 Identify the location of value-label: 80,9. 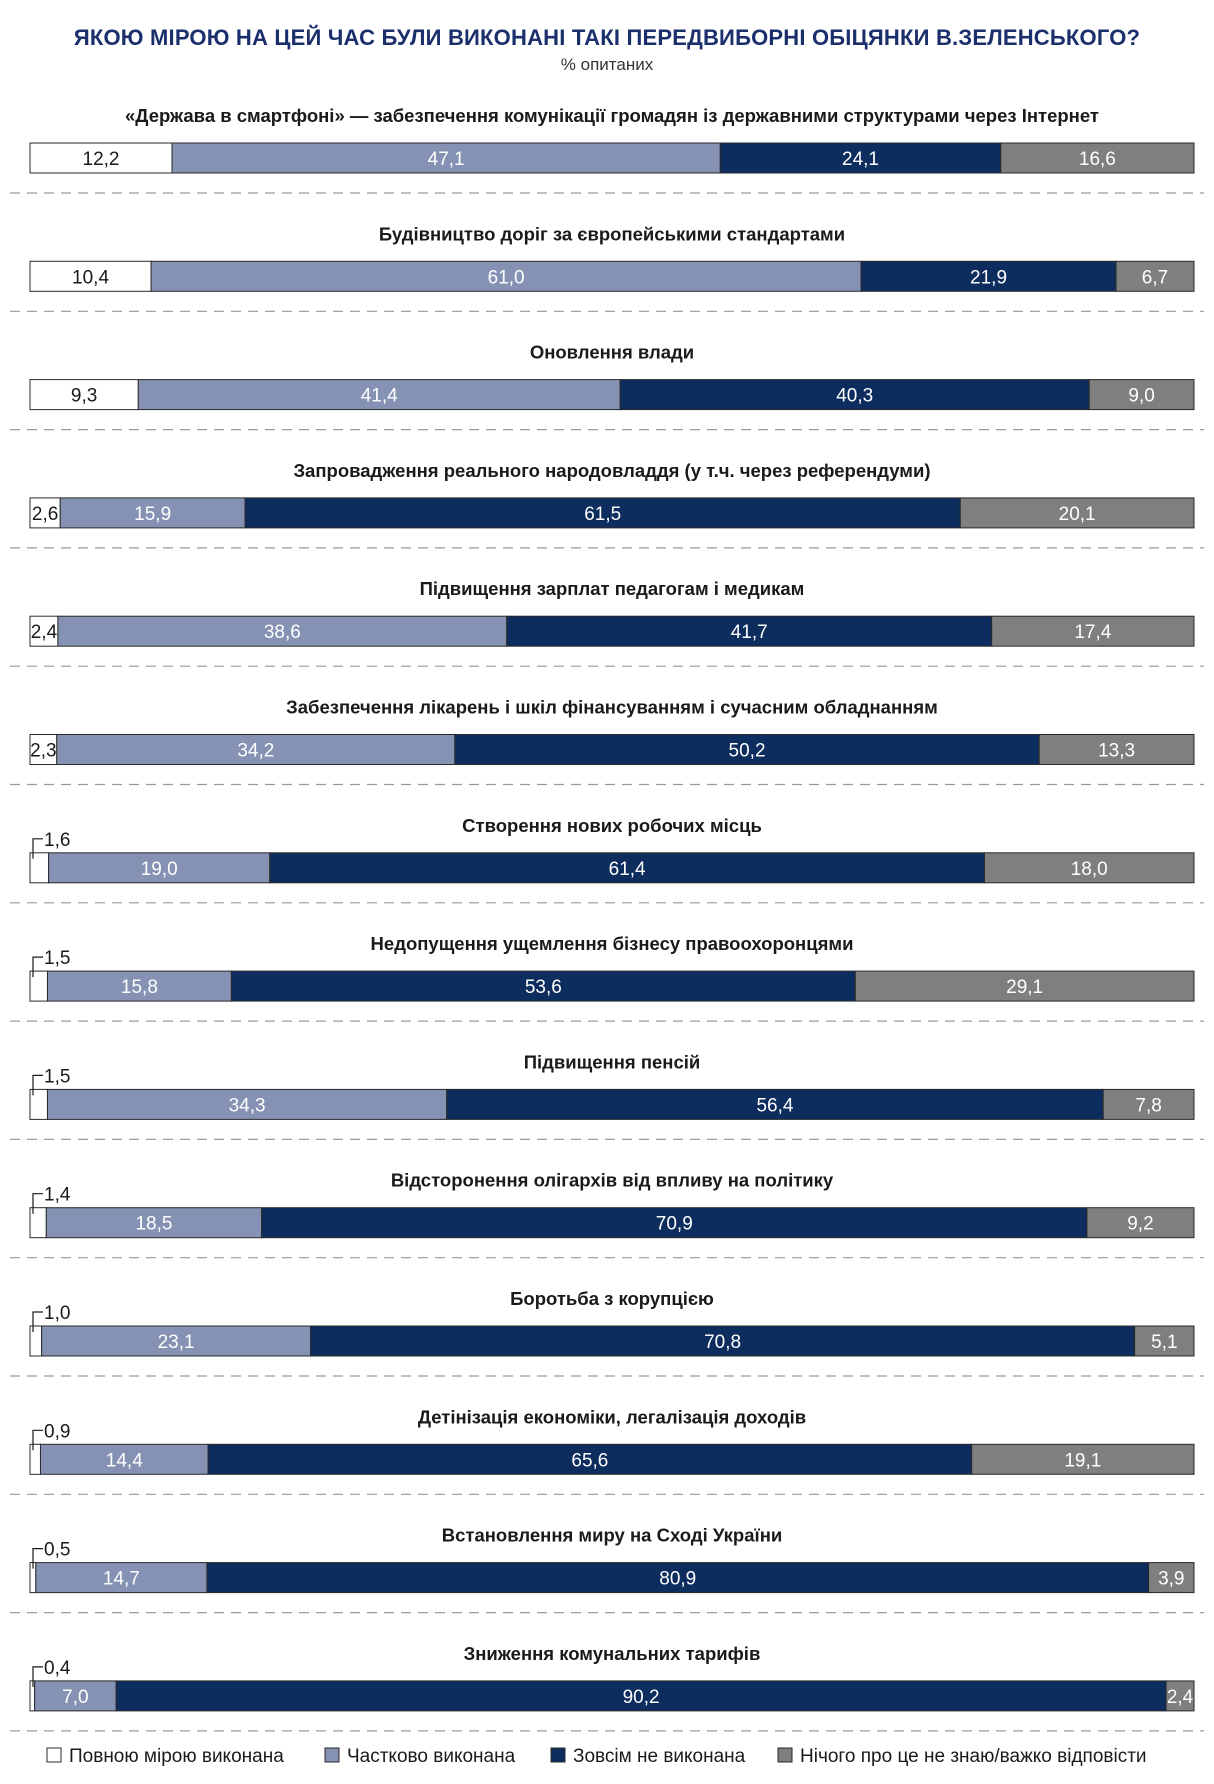
(677, 1579).